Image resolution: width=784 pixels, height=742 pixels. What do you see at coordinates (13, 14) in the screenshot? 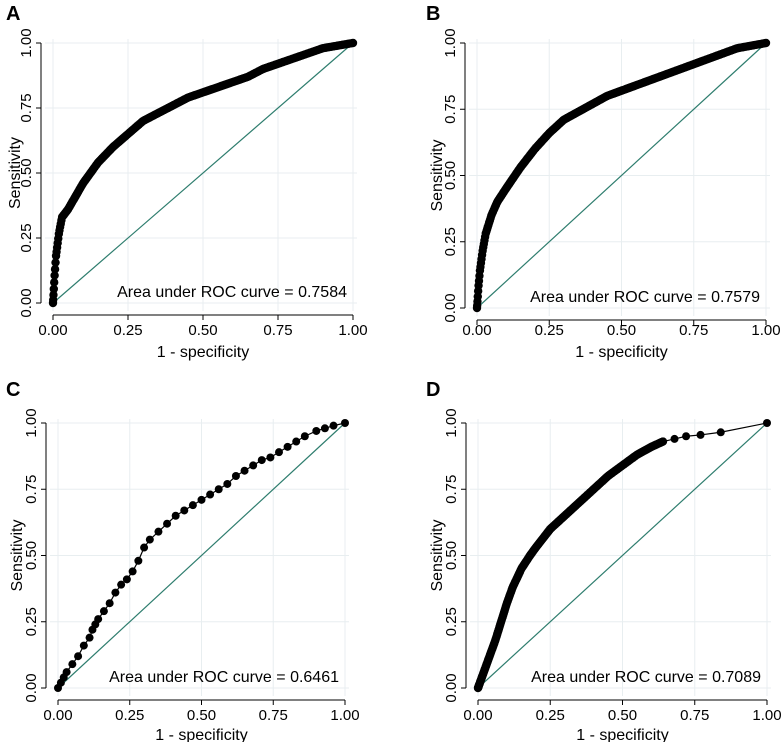
I see `panel-label: A` at bounding box center [13, 14].